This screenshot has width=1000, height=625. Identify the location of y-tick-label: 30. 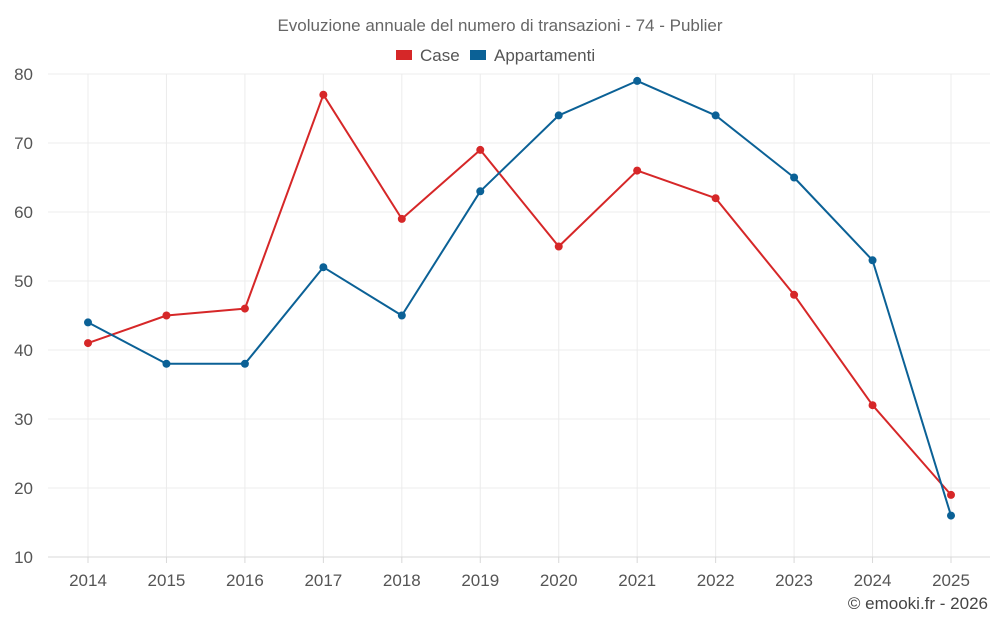
(23, 419).